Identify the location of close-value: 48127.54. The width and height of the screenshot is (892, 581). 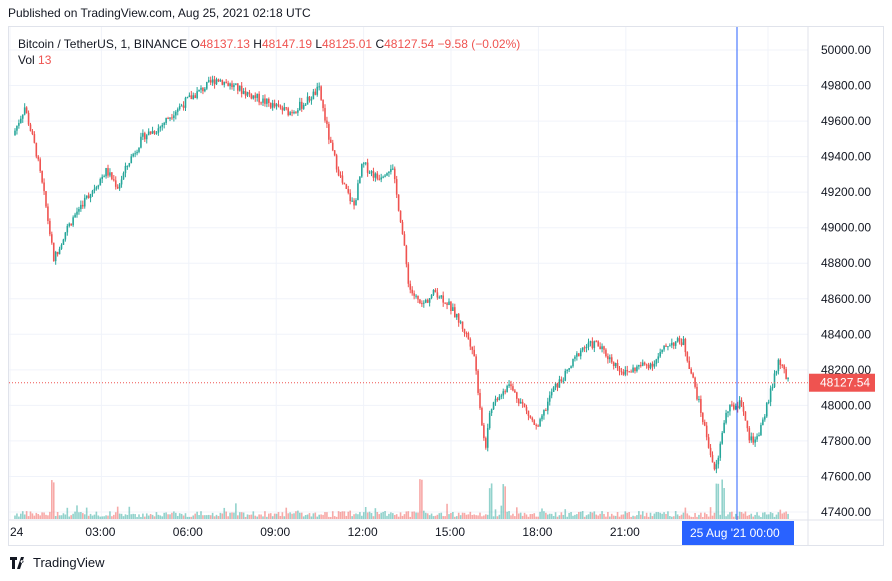
(409, 44).